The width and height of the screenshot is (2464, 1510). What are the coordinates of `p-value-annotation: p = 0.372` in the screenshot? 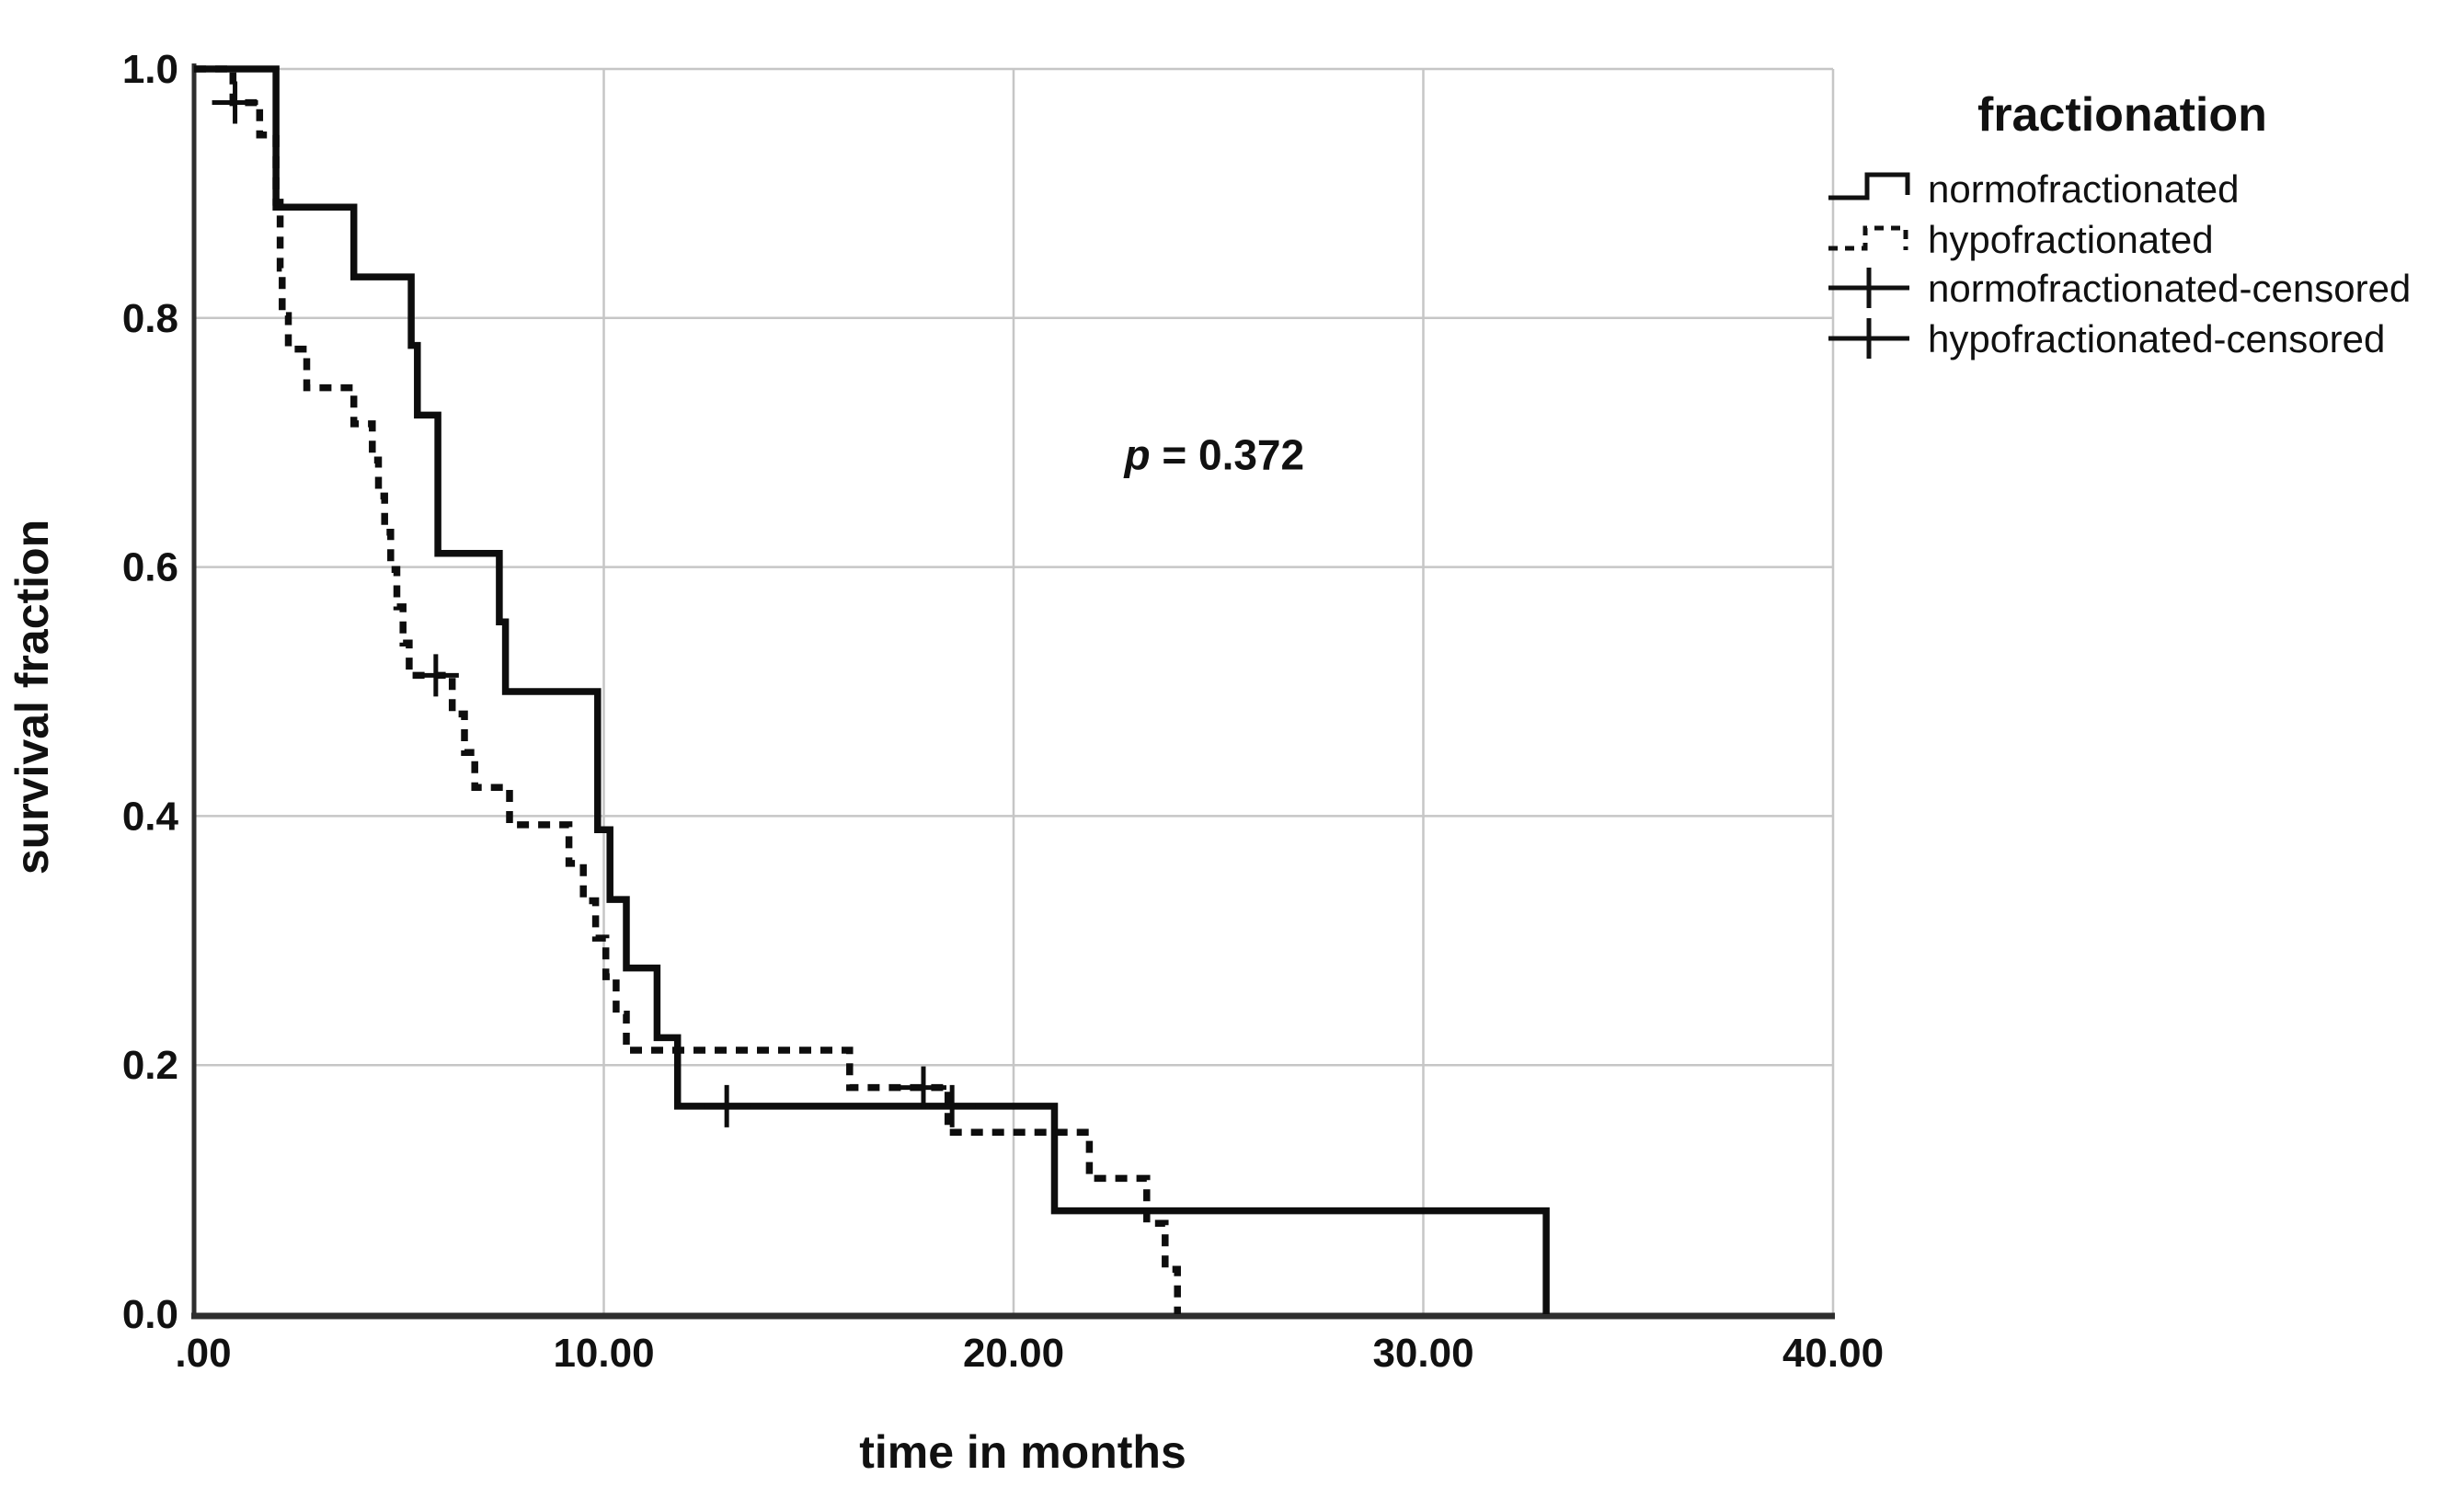 It's located at (1213, 455).